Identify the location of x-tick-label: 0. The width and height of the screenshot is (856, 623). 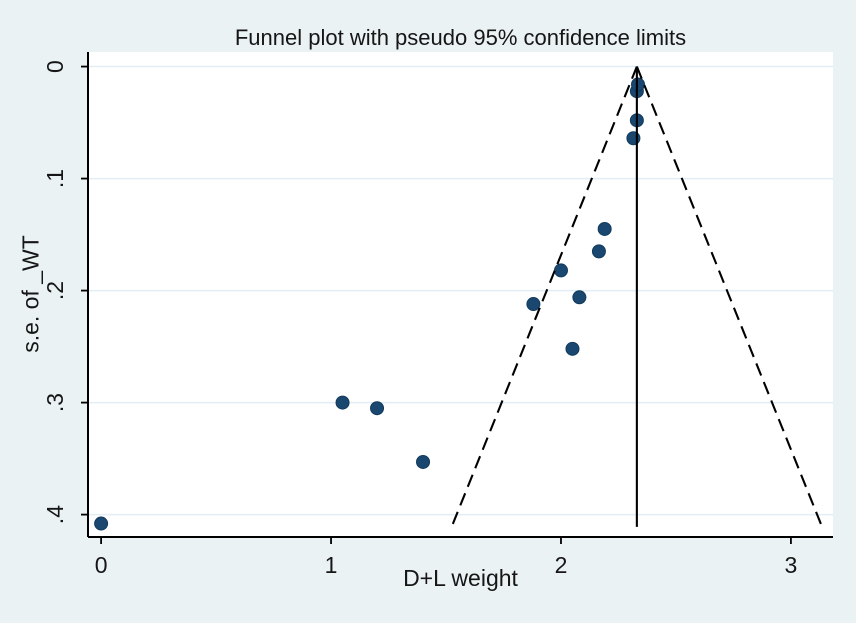
(101, 565).